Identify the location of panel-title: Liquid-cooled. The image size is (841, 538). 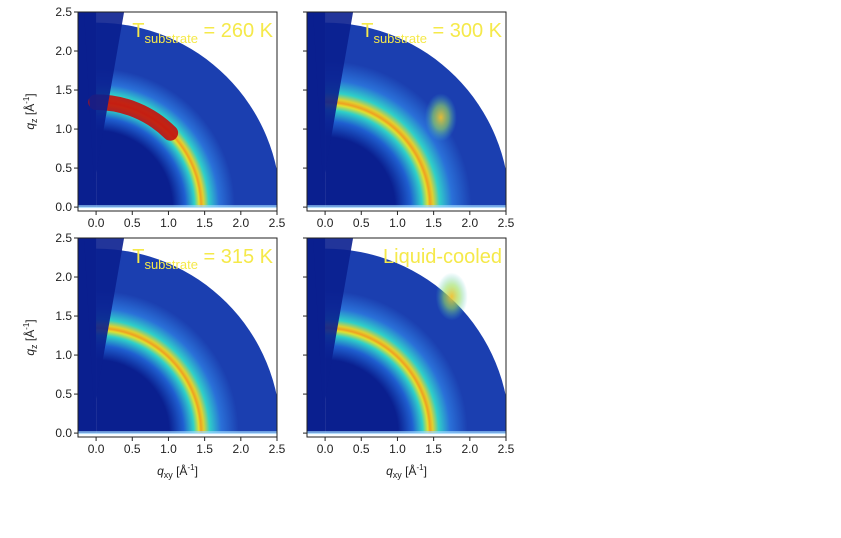
(442, 257).